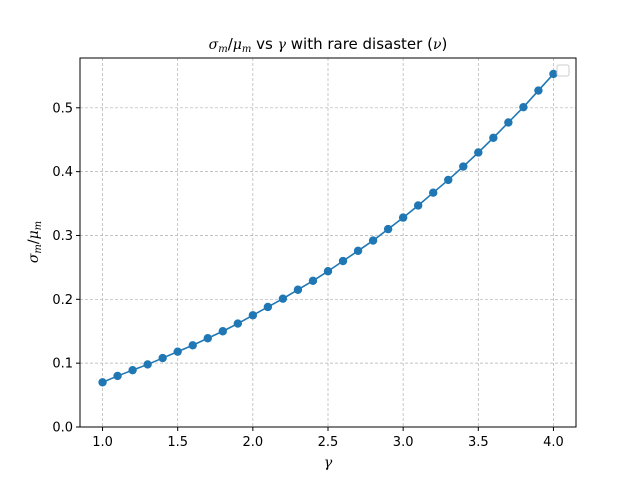  I want to click on x-tick-label: 1.0, so click(102, 442).